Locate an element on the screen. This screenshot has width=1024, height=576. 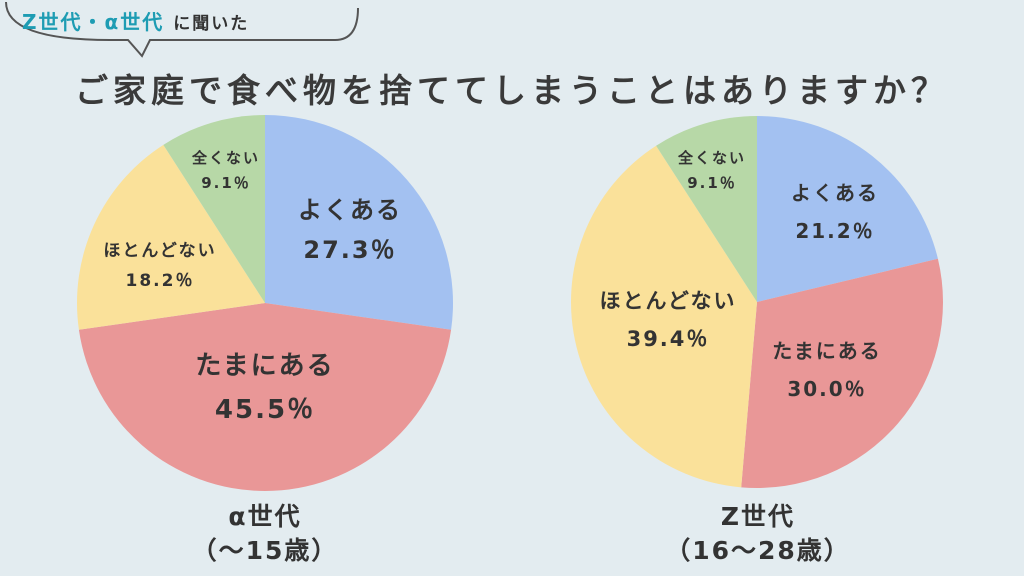
alpha-value-mattaku-nai: 9.1％ is located at coordinates (226, 183).